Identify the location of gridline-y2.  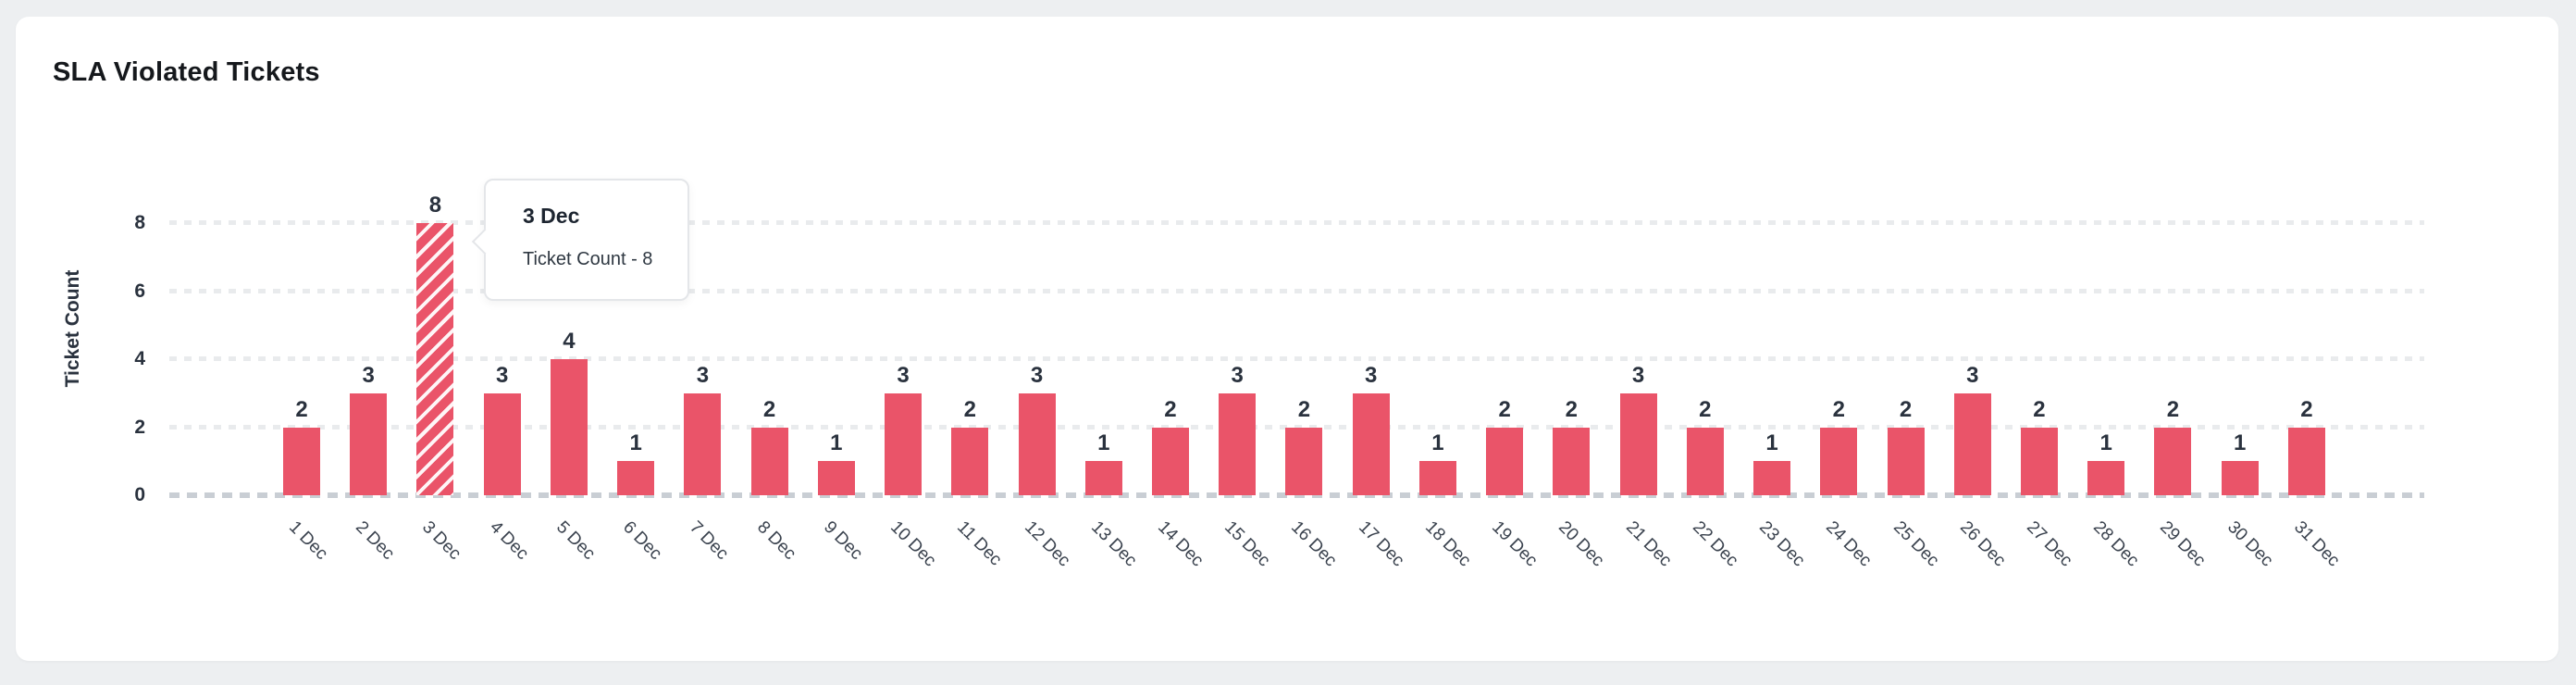
(1297, 427).